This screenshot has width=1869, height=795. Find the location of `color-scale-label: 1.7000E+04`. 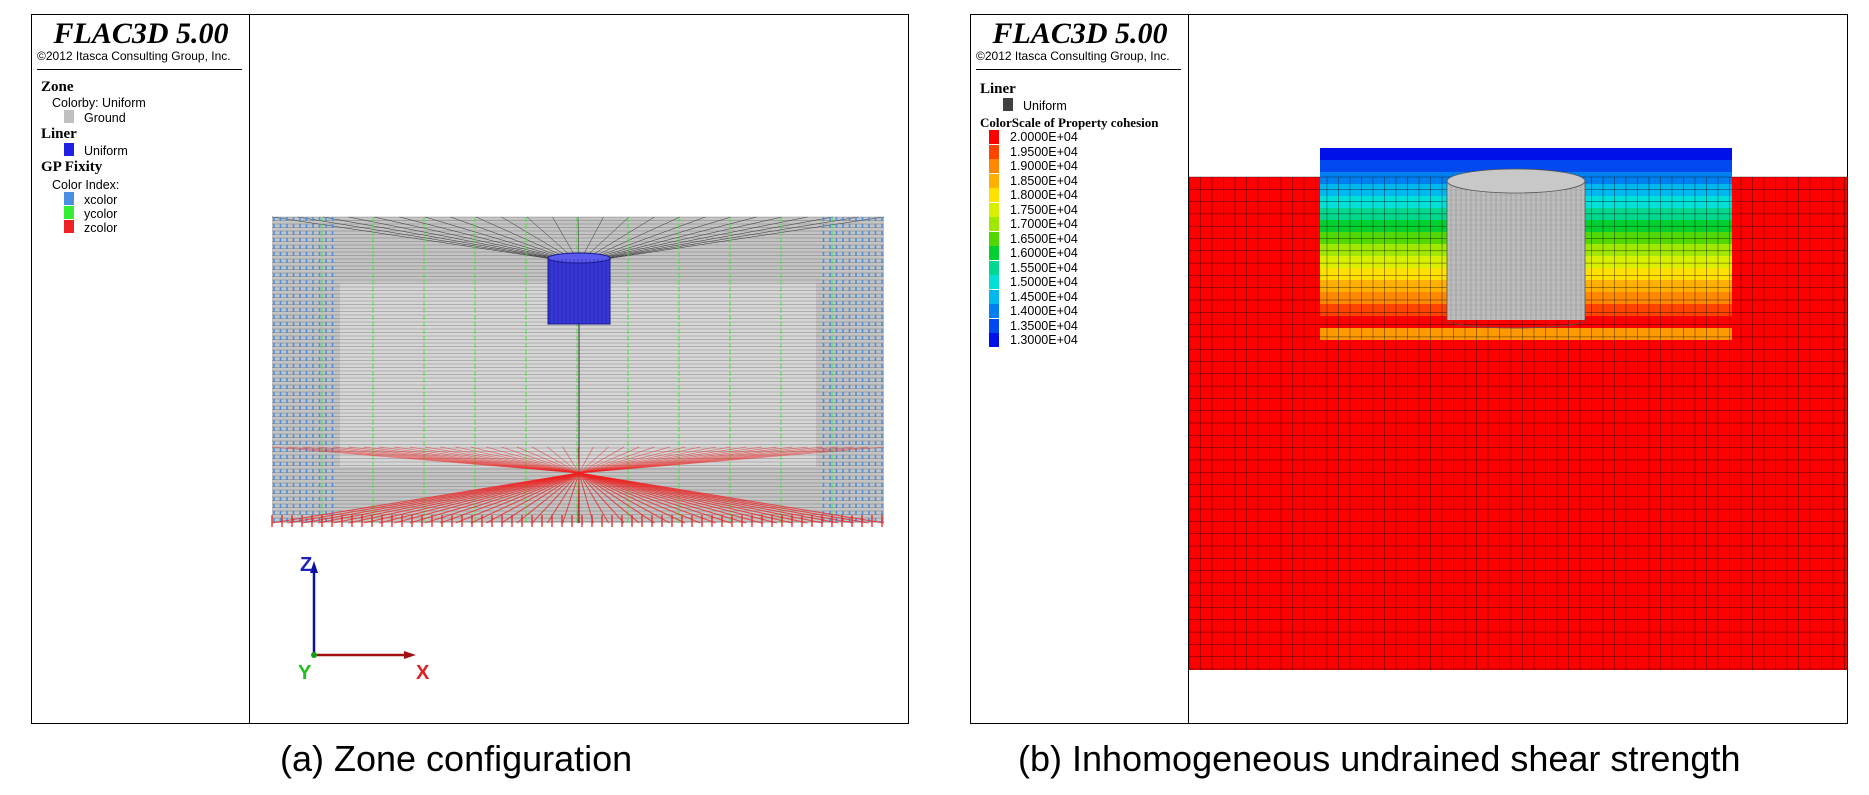

color-scale-label: 1.7000E+04 is located at coordinates (1044, 224).